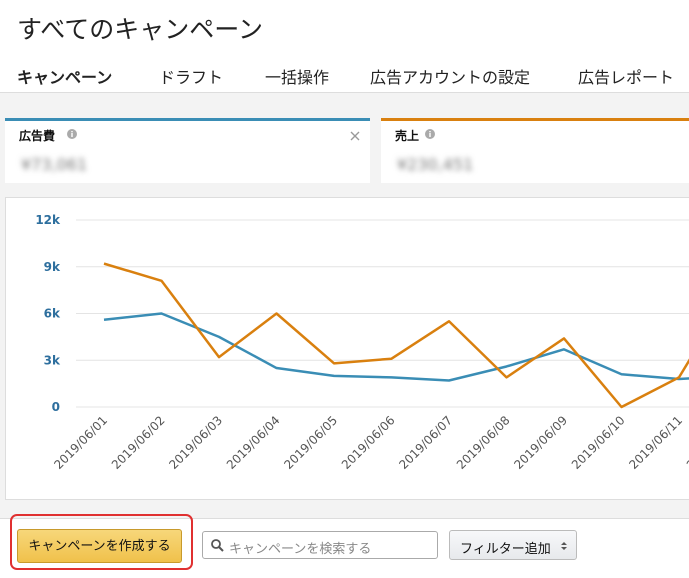 The width and height of the screenshot is (689, 578). I want to click on x-tick-label: 2019/06/05, so click(310, 442).